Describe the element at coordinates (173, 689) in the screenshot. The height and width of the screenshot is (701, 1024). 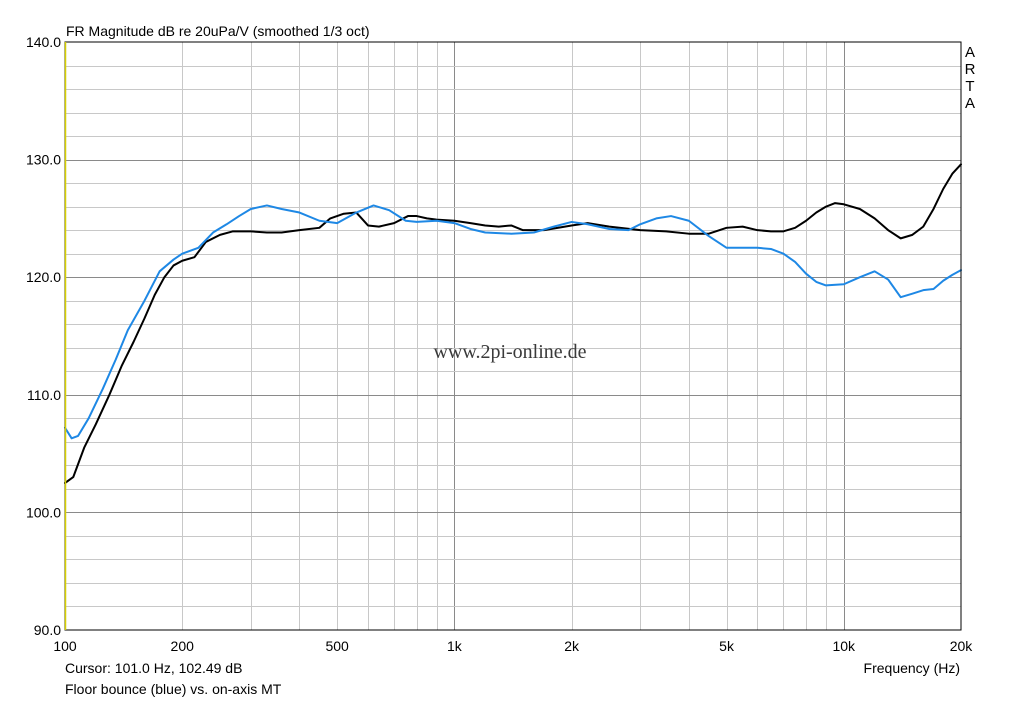
I see `chart-caption: Floor bounce (blue) vs. on-axis MT` at that location.